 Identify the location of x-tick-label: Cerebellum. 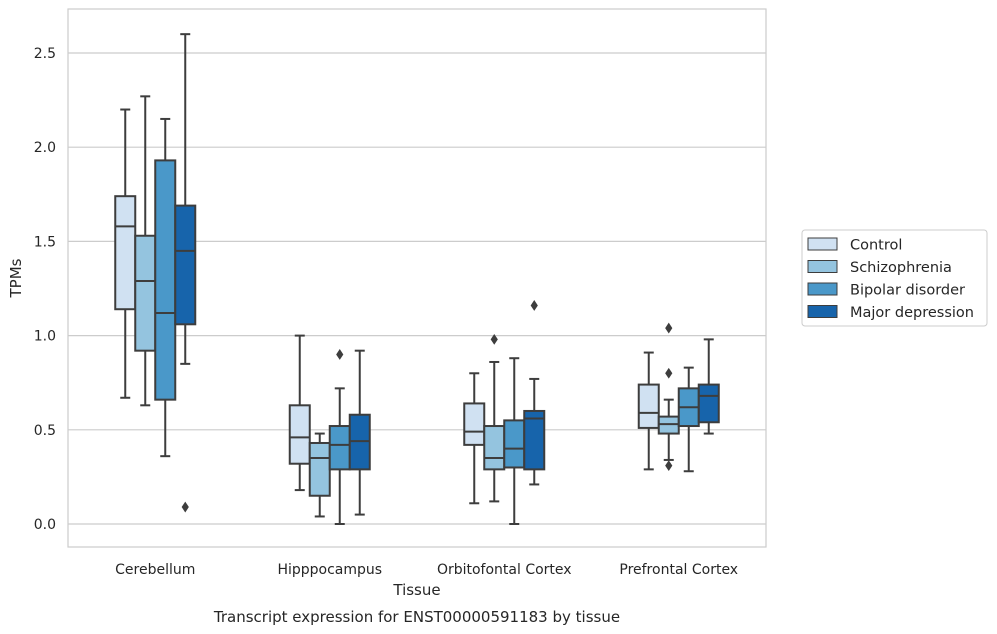
(155, 570).